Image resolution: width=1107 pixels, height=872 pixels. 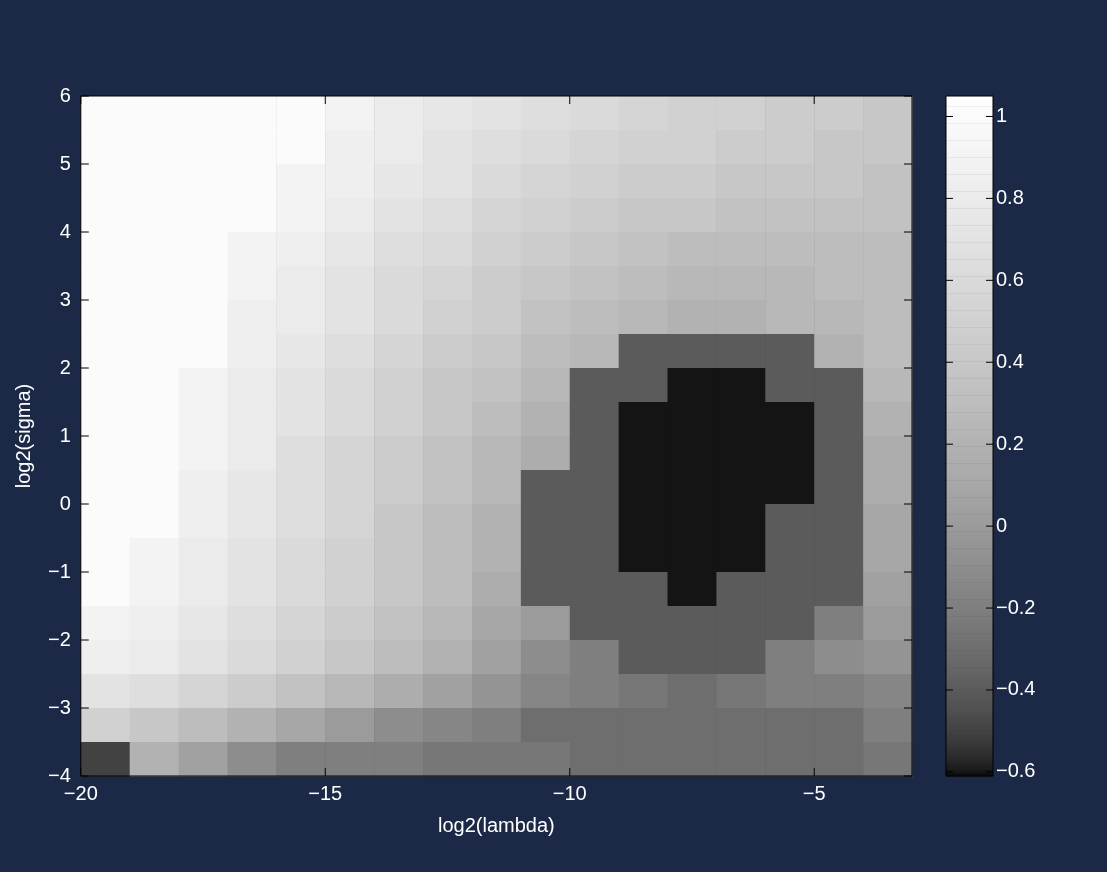 I want to click on color-bar-label: 1, so click(x=1002, y=115).